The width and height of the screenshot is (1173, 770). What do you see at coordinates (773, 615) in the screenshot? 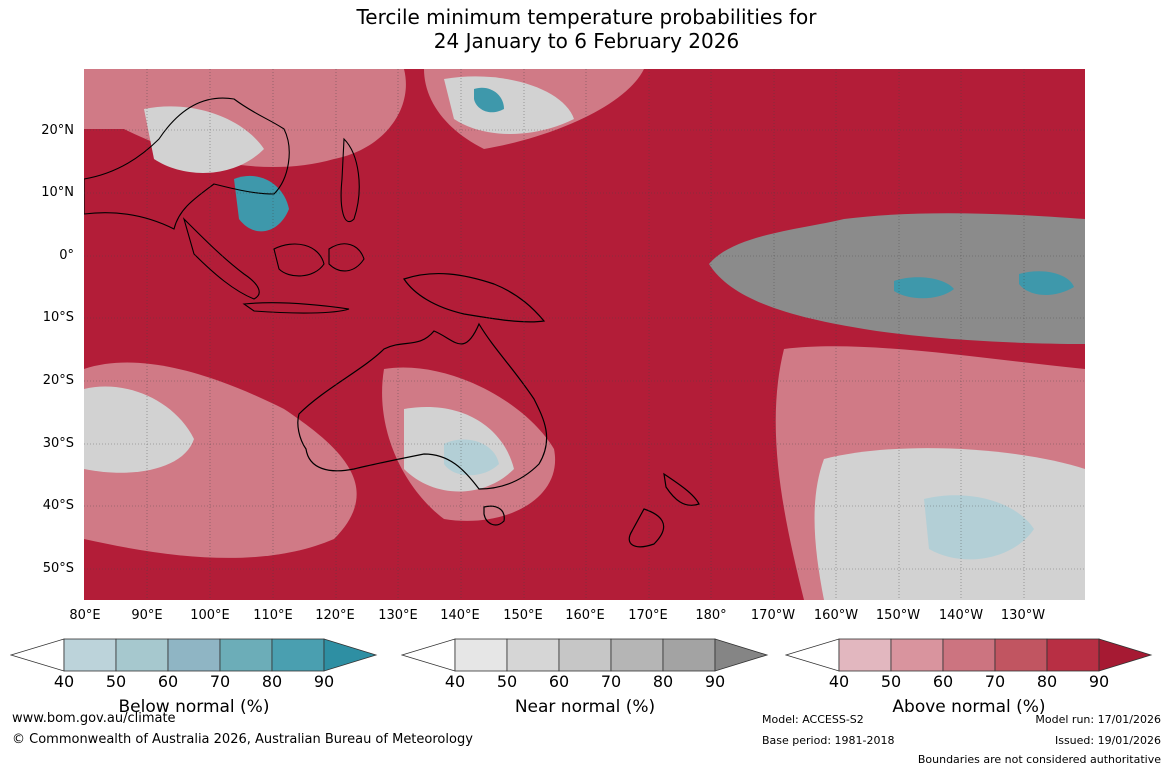
I see `lon-label: 170°W` at bounding box center [773, 615].